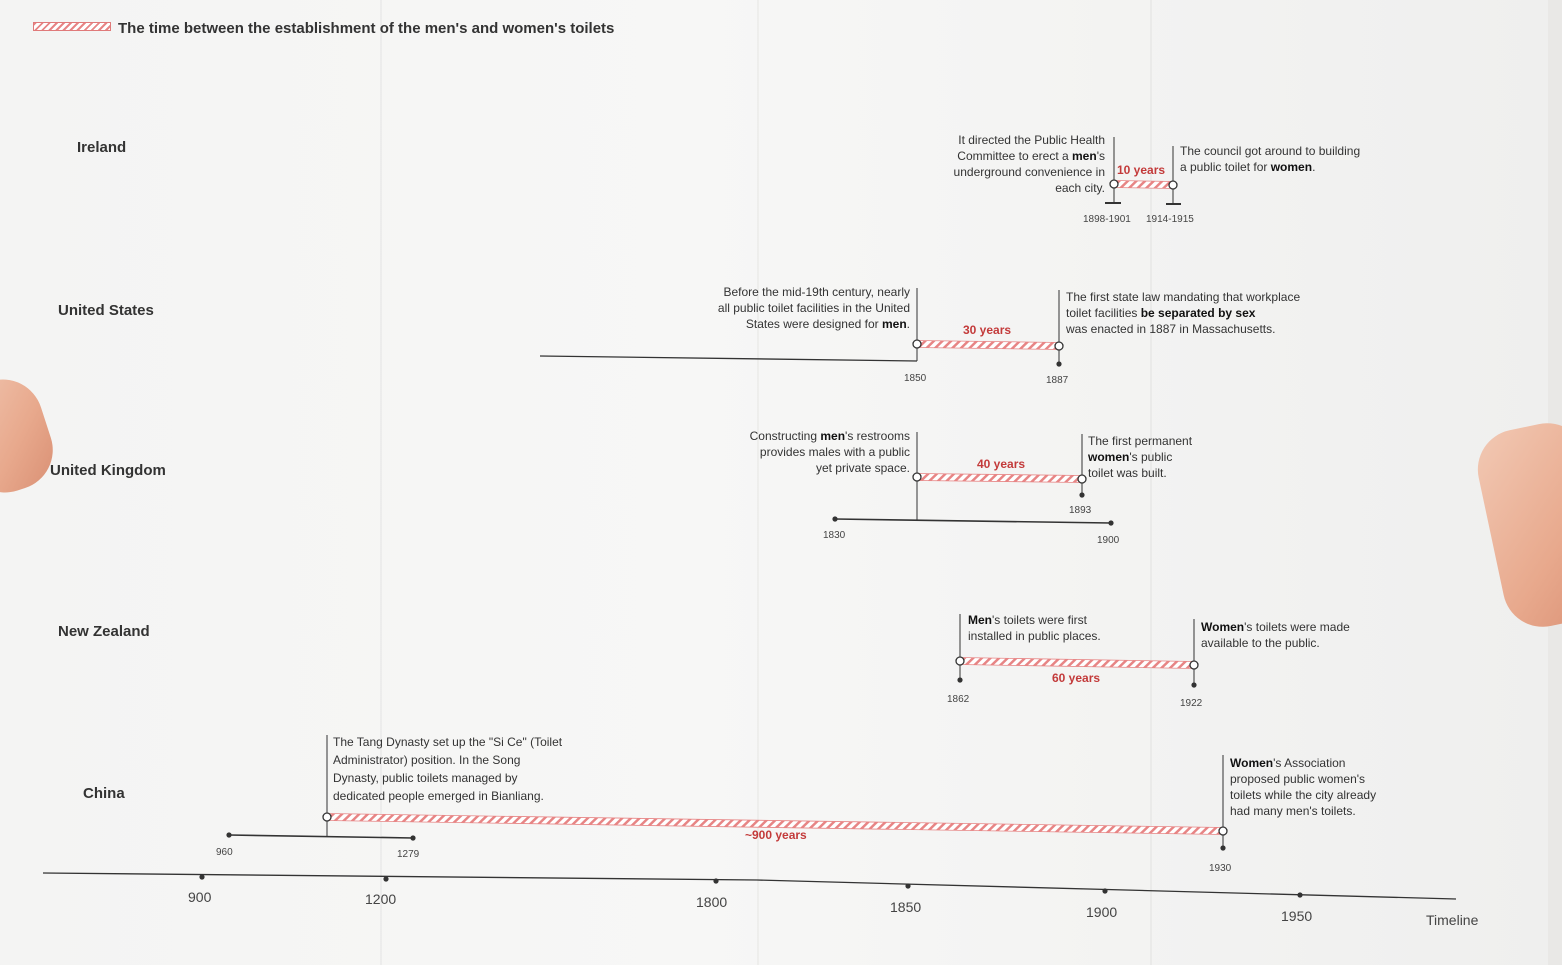 The width and height of the screenshot is (1562, 965). Describe the element at coordinates (104, 793) in the screenshot. I see `country-china: China` at that location.